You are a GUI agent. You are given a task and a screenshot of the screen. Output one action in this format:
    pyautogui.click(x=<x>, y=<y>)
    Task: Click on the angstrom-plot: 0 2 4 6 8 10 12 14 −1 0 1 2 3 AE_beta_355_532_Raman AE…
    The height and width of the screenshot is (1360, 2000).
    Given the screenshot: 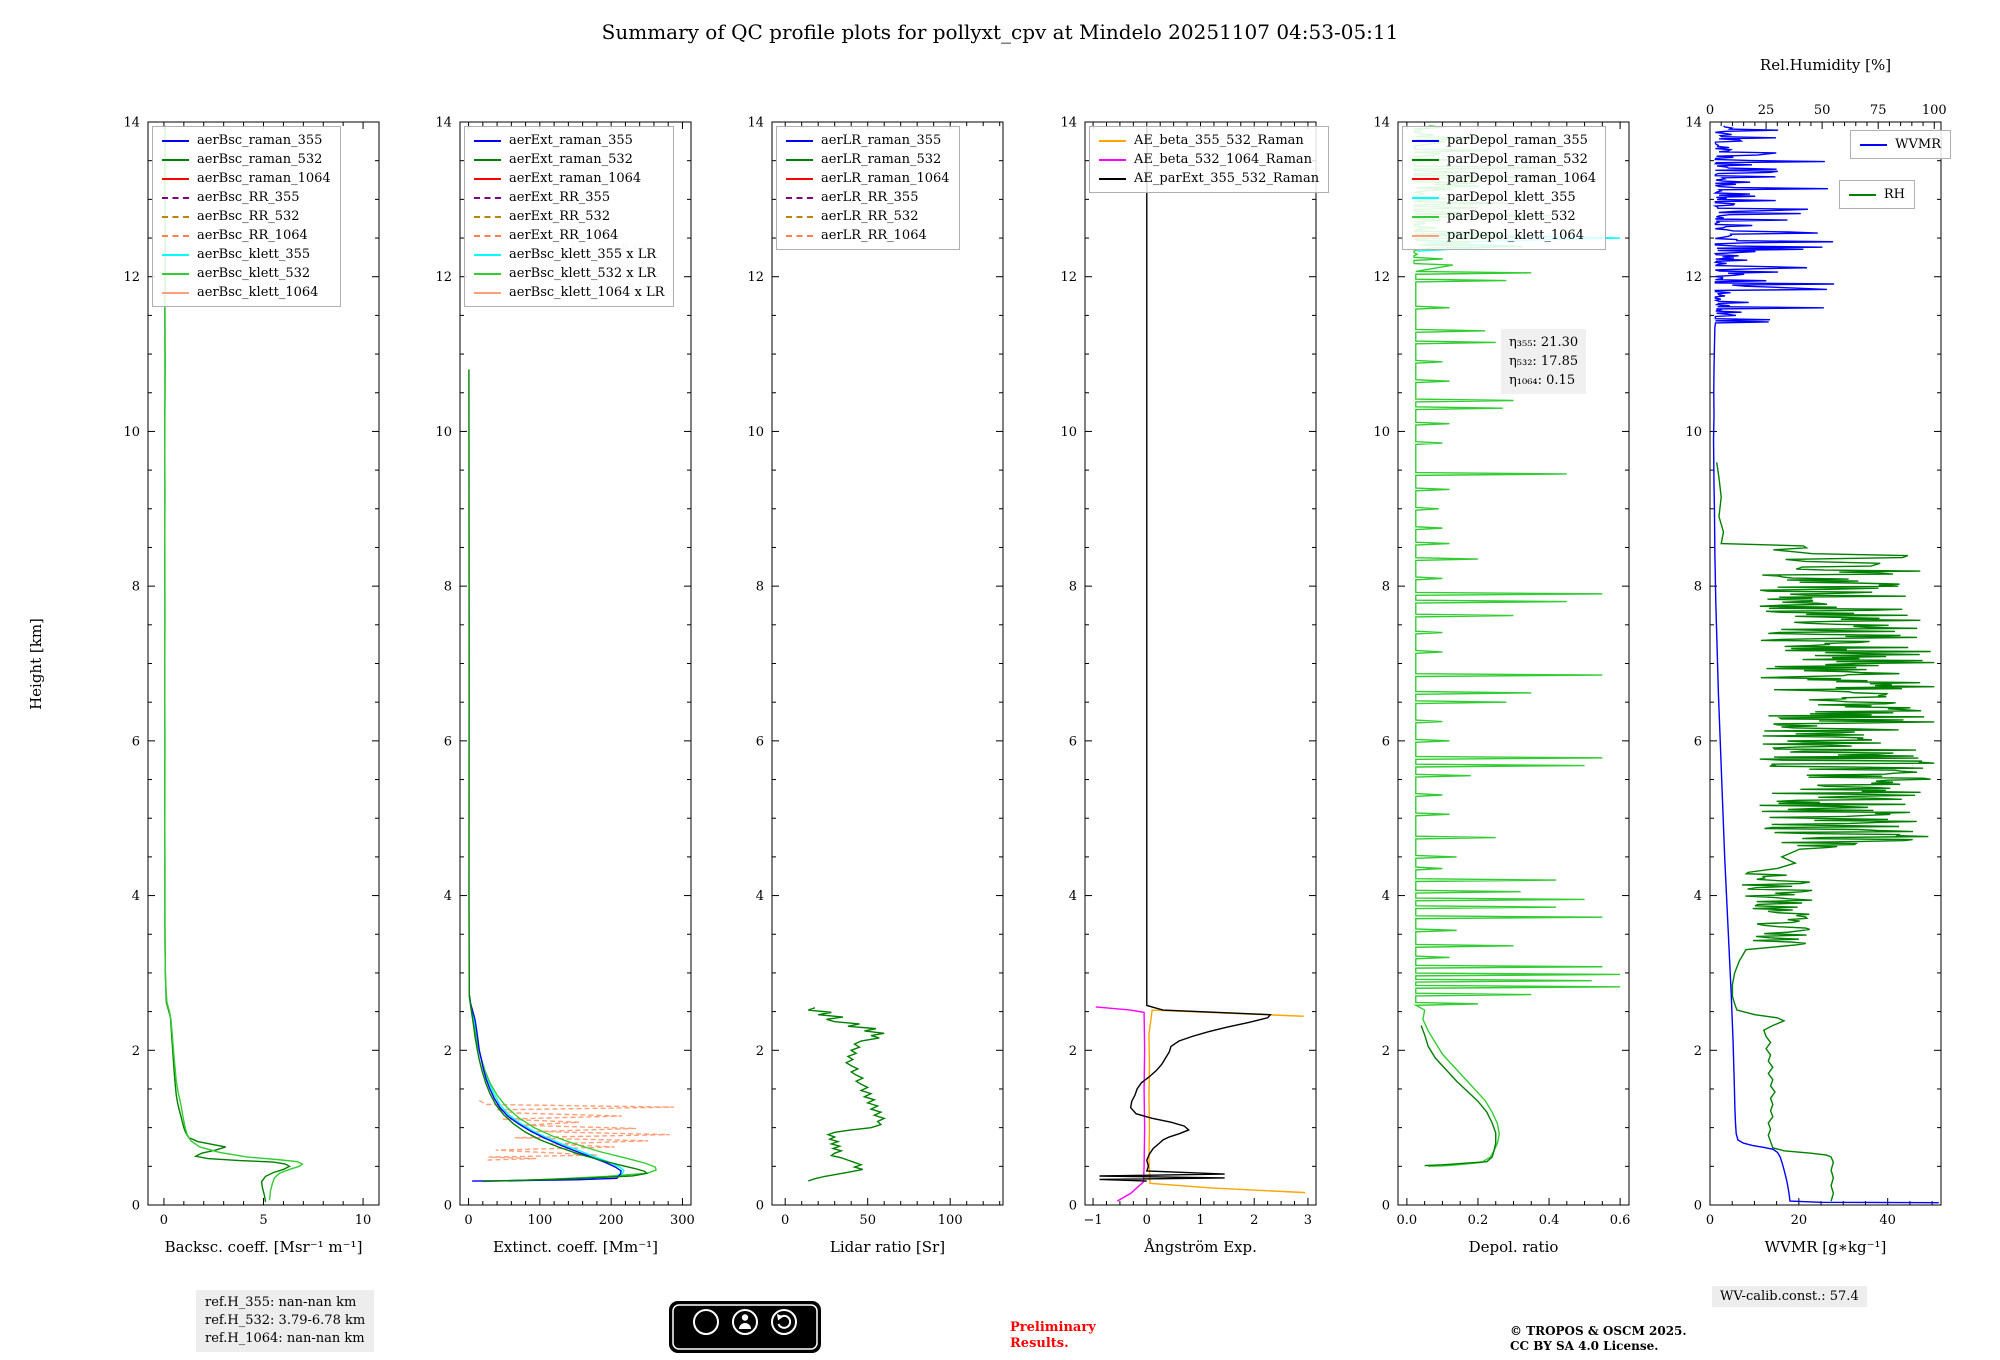 What is the action you would take?
    pyautogui.click(x=1195, y=672)
    